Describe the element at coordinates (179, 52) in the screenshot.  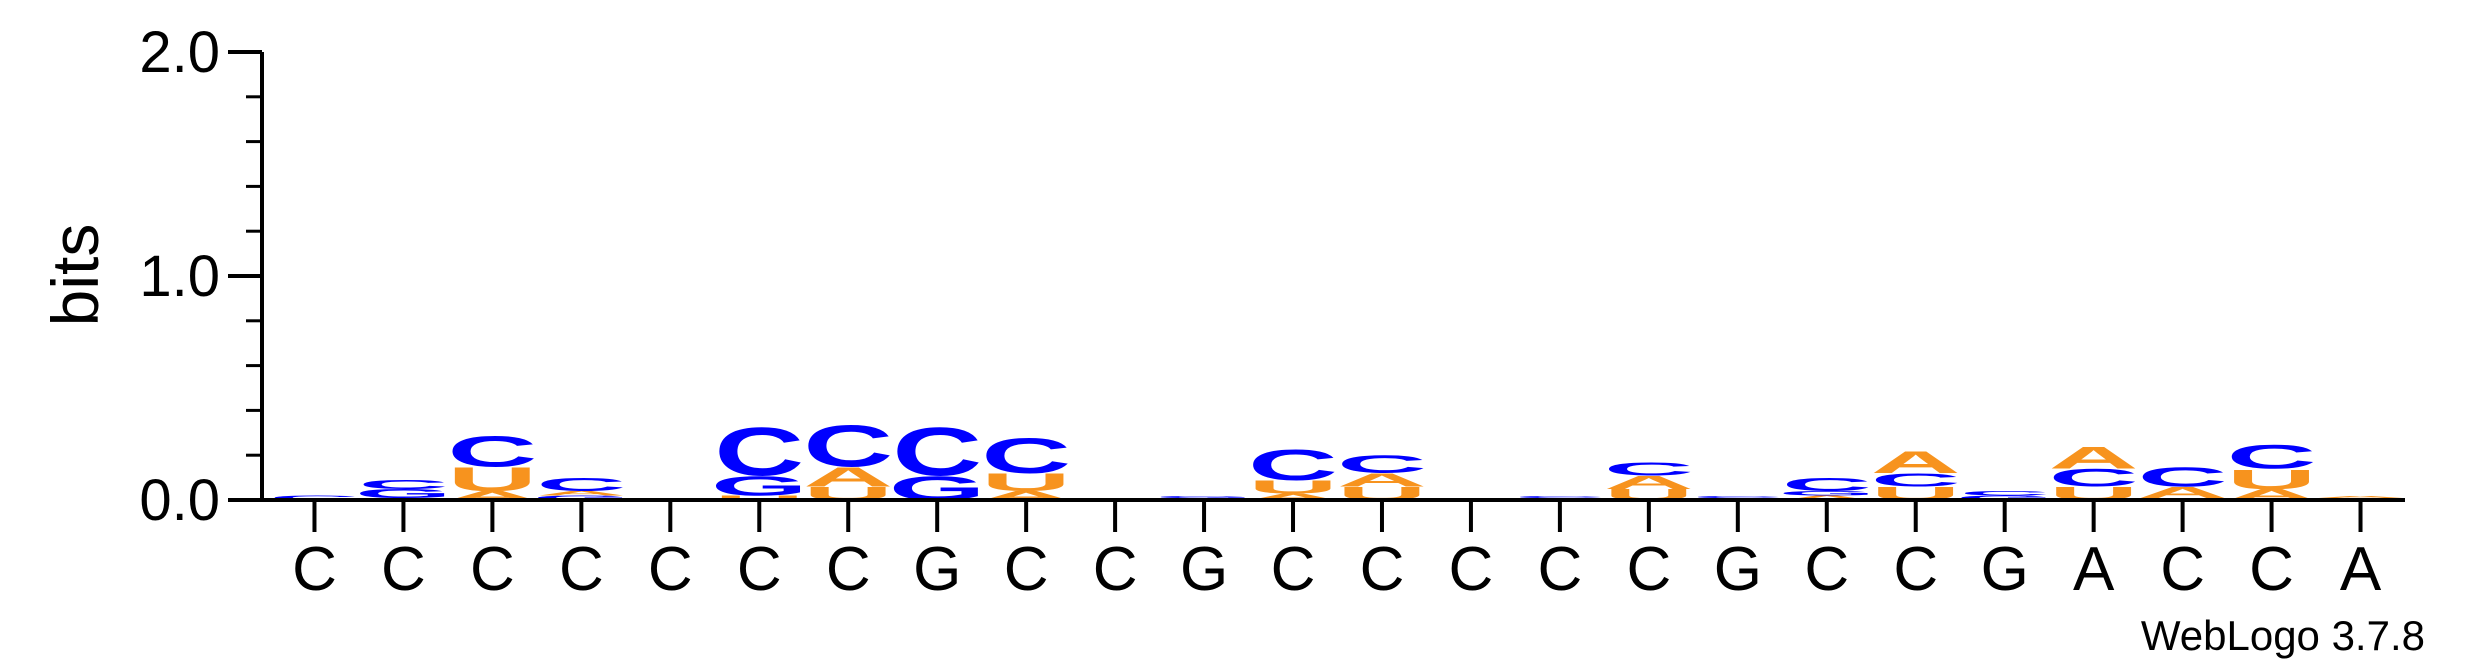
I see `y-tick-label: 2.0` at that location.